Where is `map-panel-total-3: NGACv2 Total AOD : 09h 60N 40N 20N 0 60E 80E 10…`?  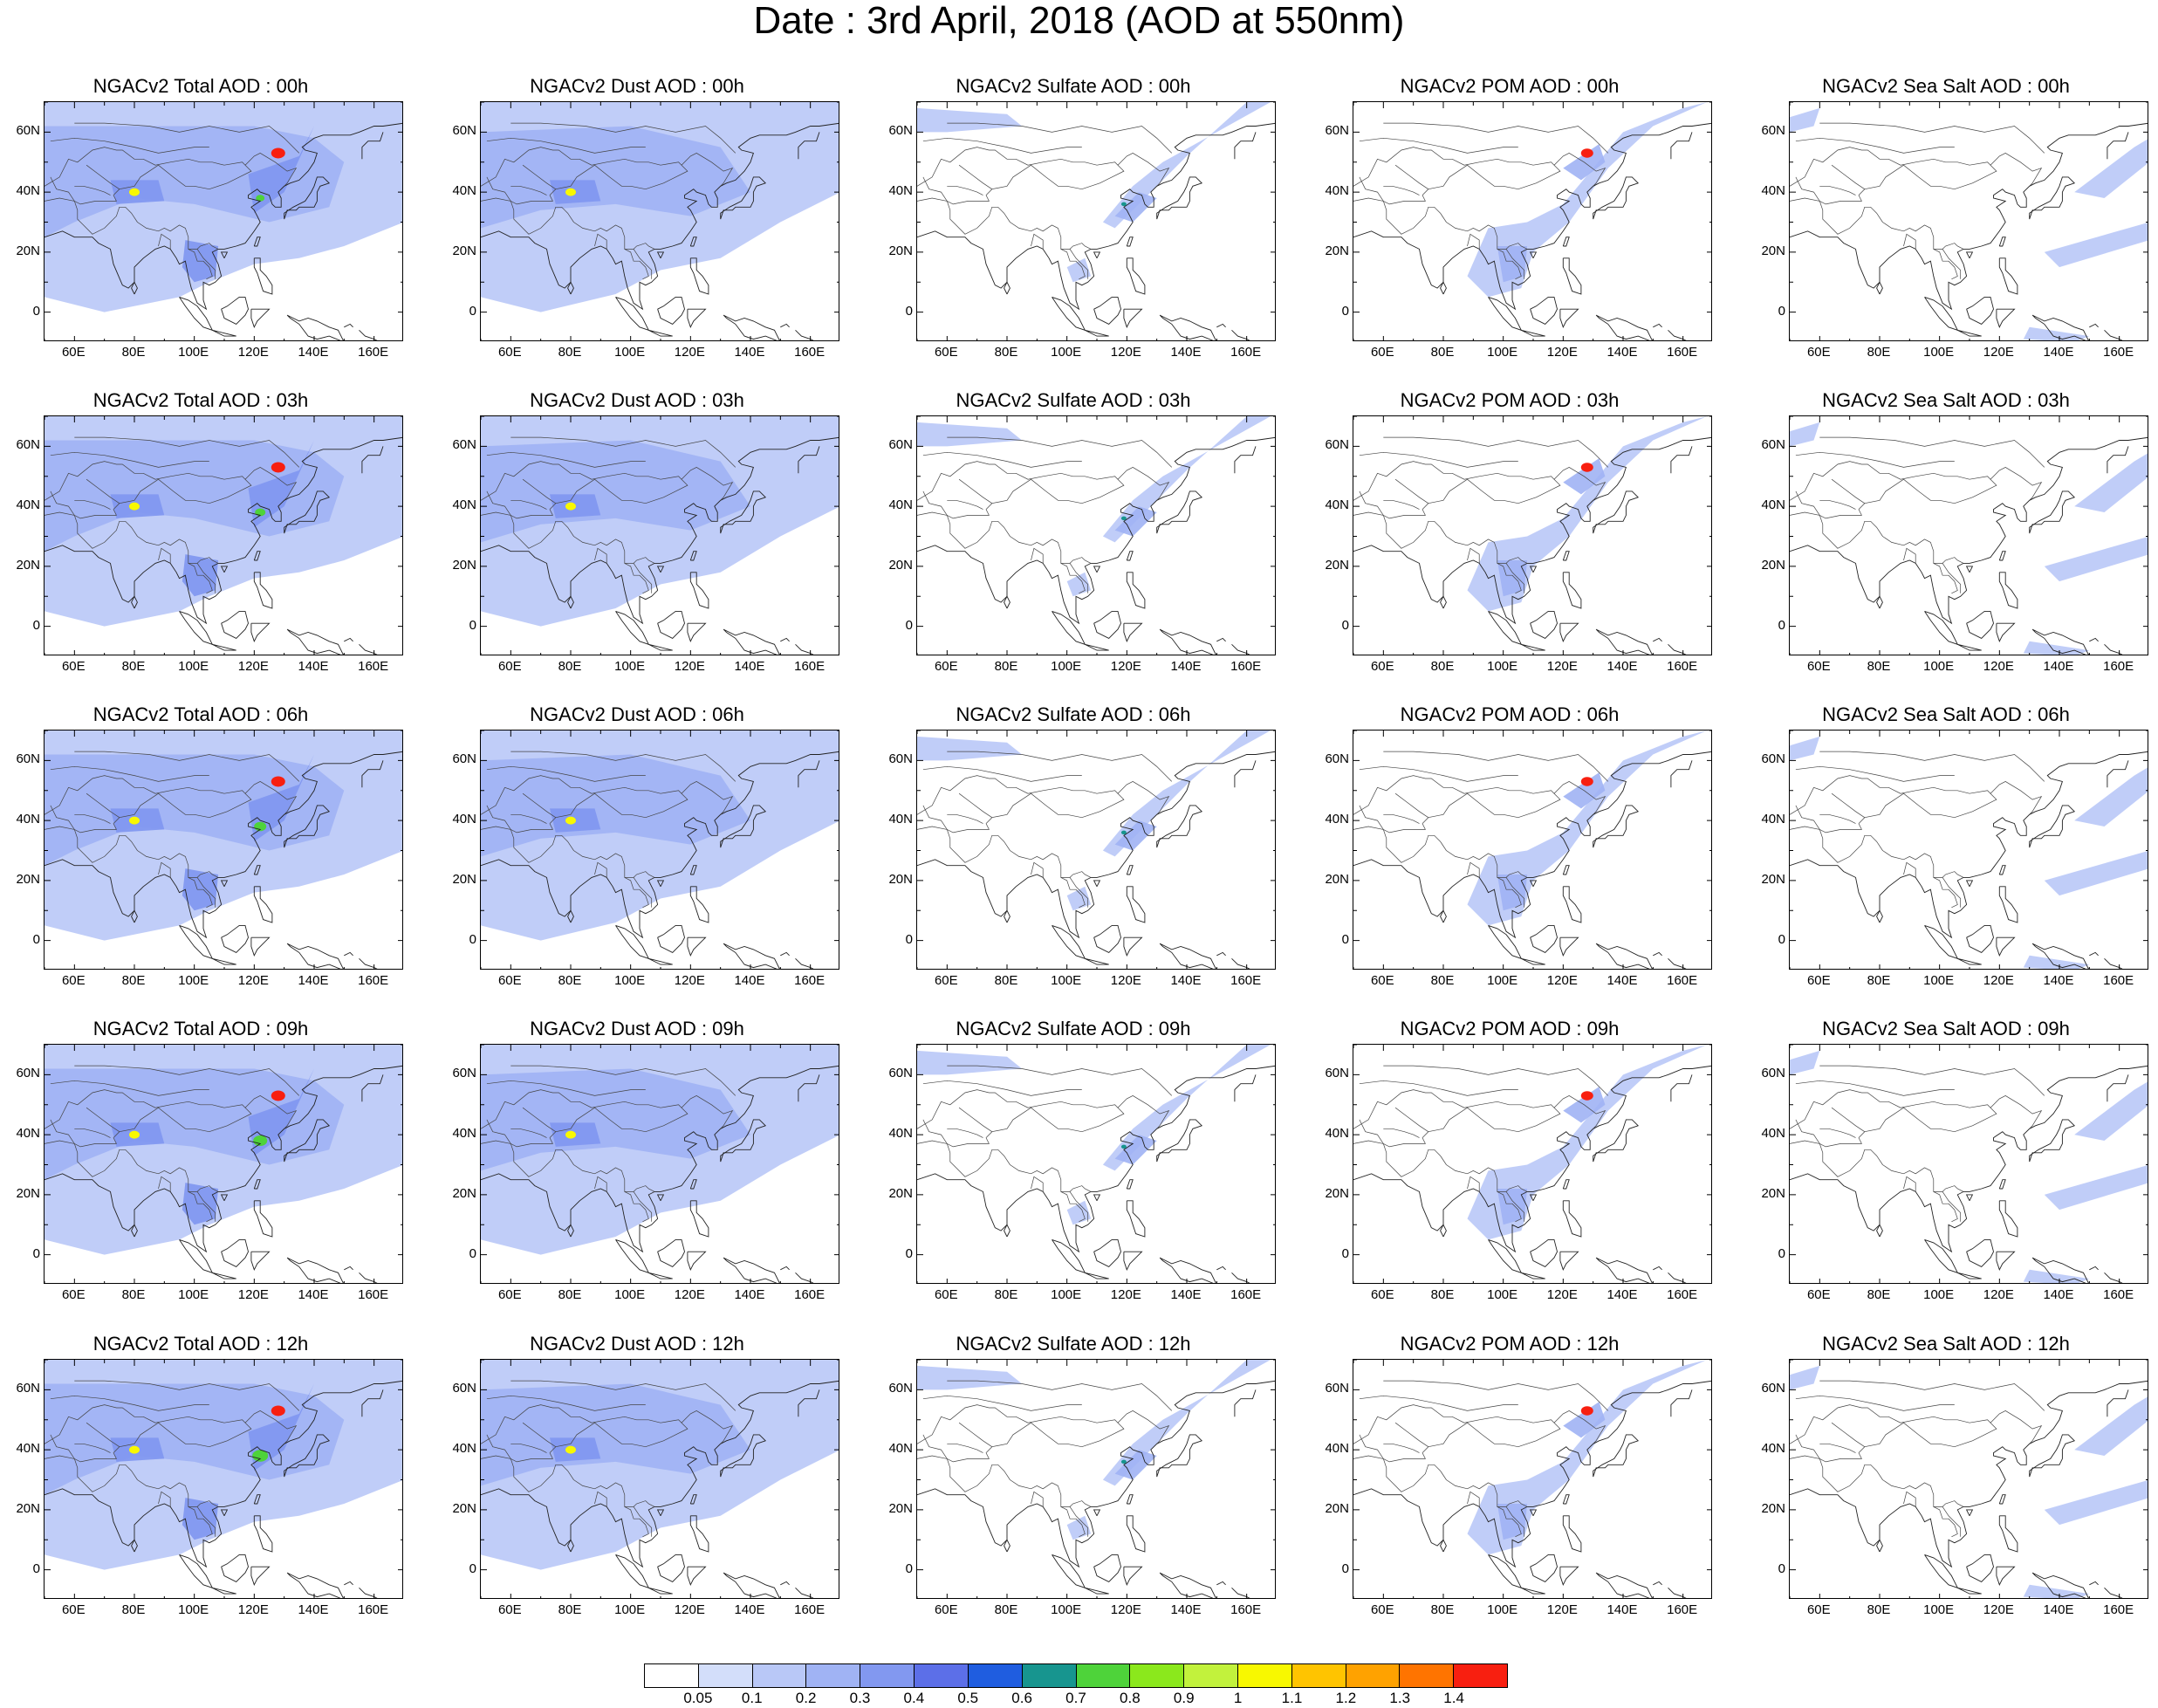 map-panel-total-3: NGACv2 Total AOD : 09h 60N 40N 20N 0 60E 80E 10… is located at coordinates (201, 1166).